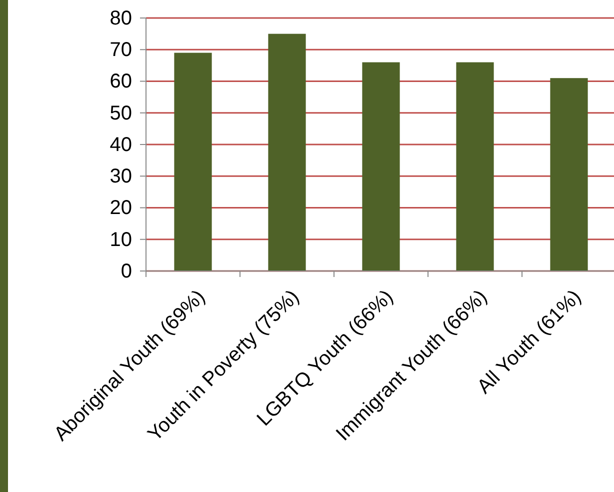 This screenshot has width=614, height=492. What do you see at coordinates (121, 208) in the screenshot?
I see `y-tick-label: 20` at bounding box center [121, 208].